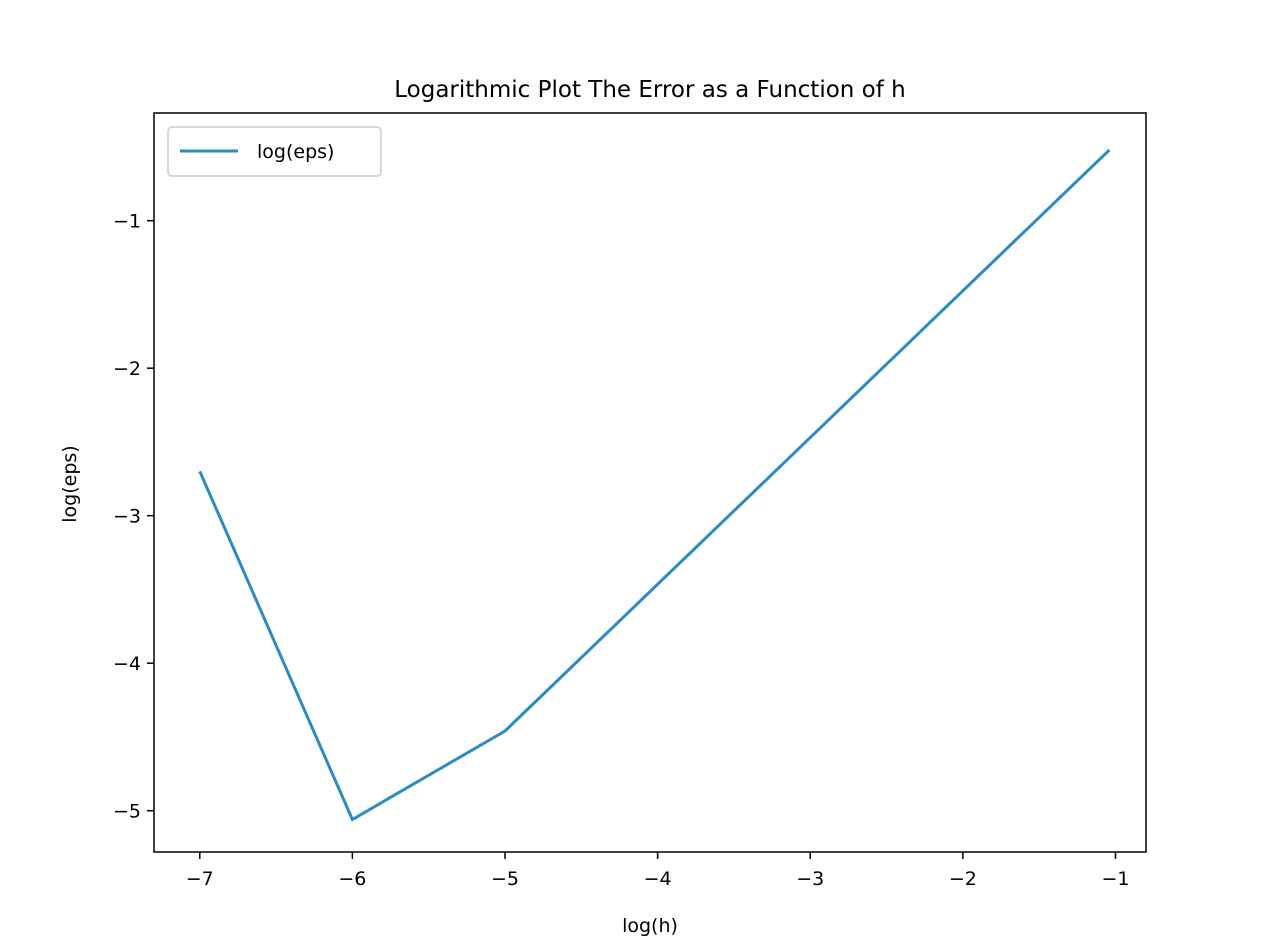 This screenshot has width=1268, height=950. I want to click on legend-box, so click(274, 151).